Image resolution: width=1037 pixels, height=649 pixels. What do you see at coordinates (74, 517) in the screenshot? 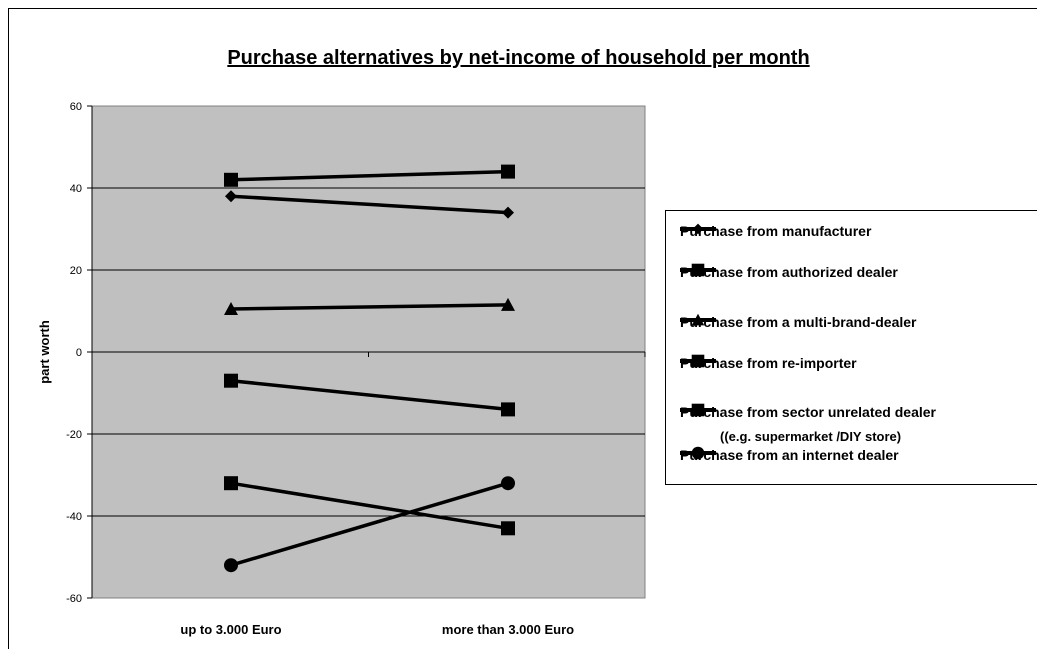
I see `y-tick-label: -40` at bounding box center [74, 517].